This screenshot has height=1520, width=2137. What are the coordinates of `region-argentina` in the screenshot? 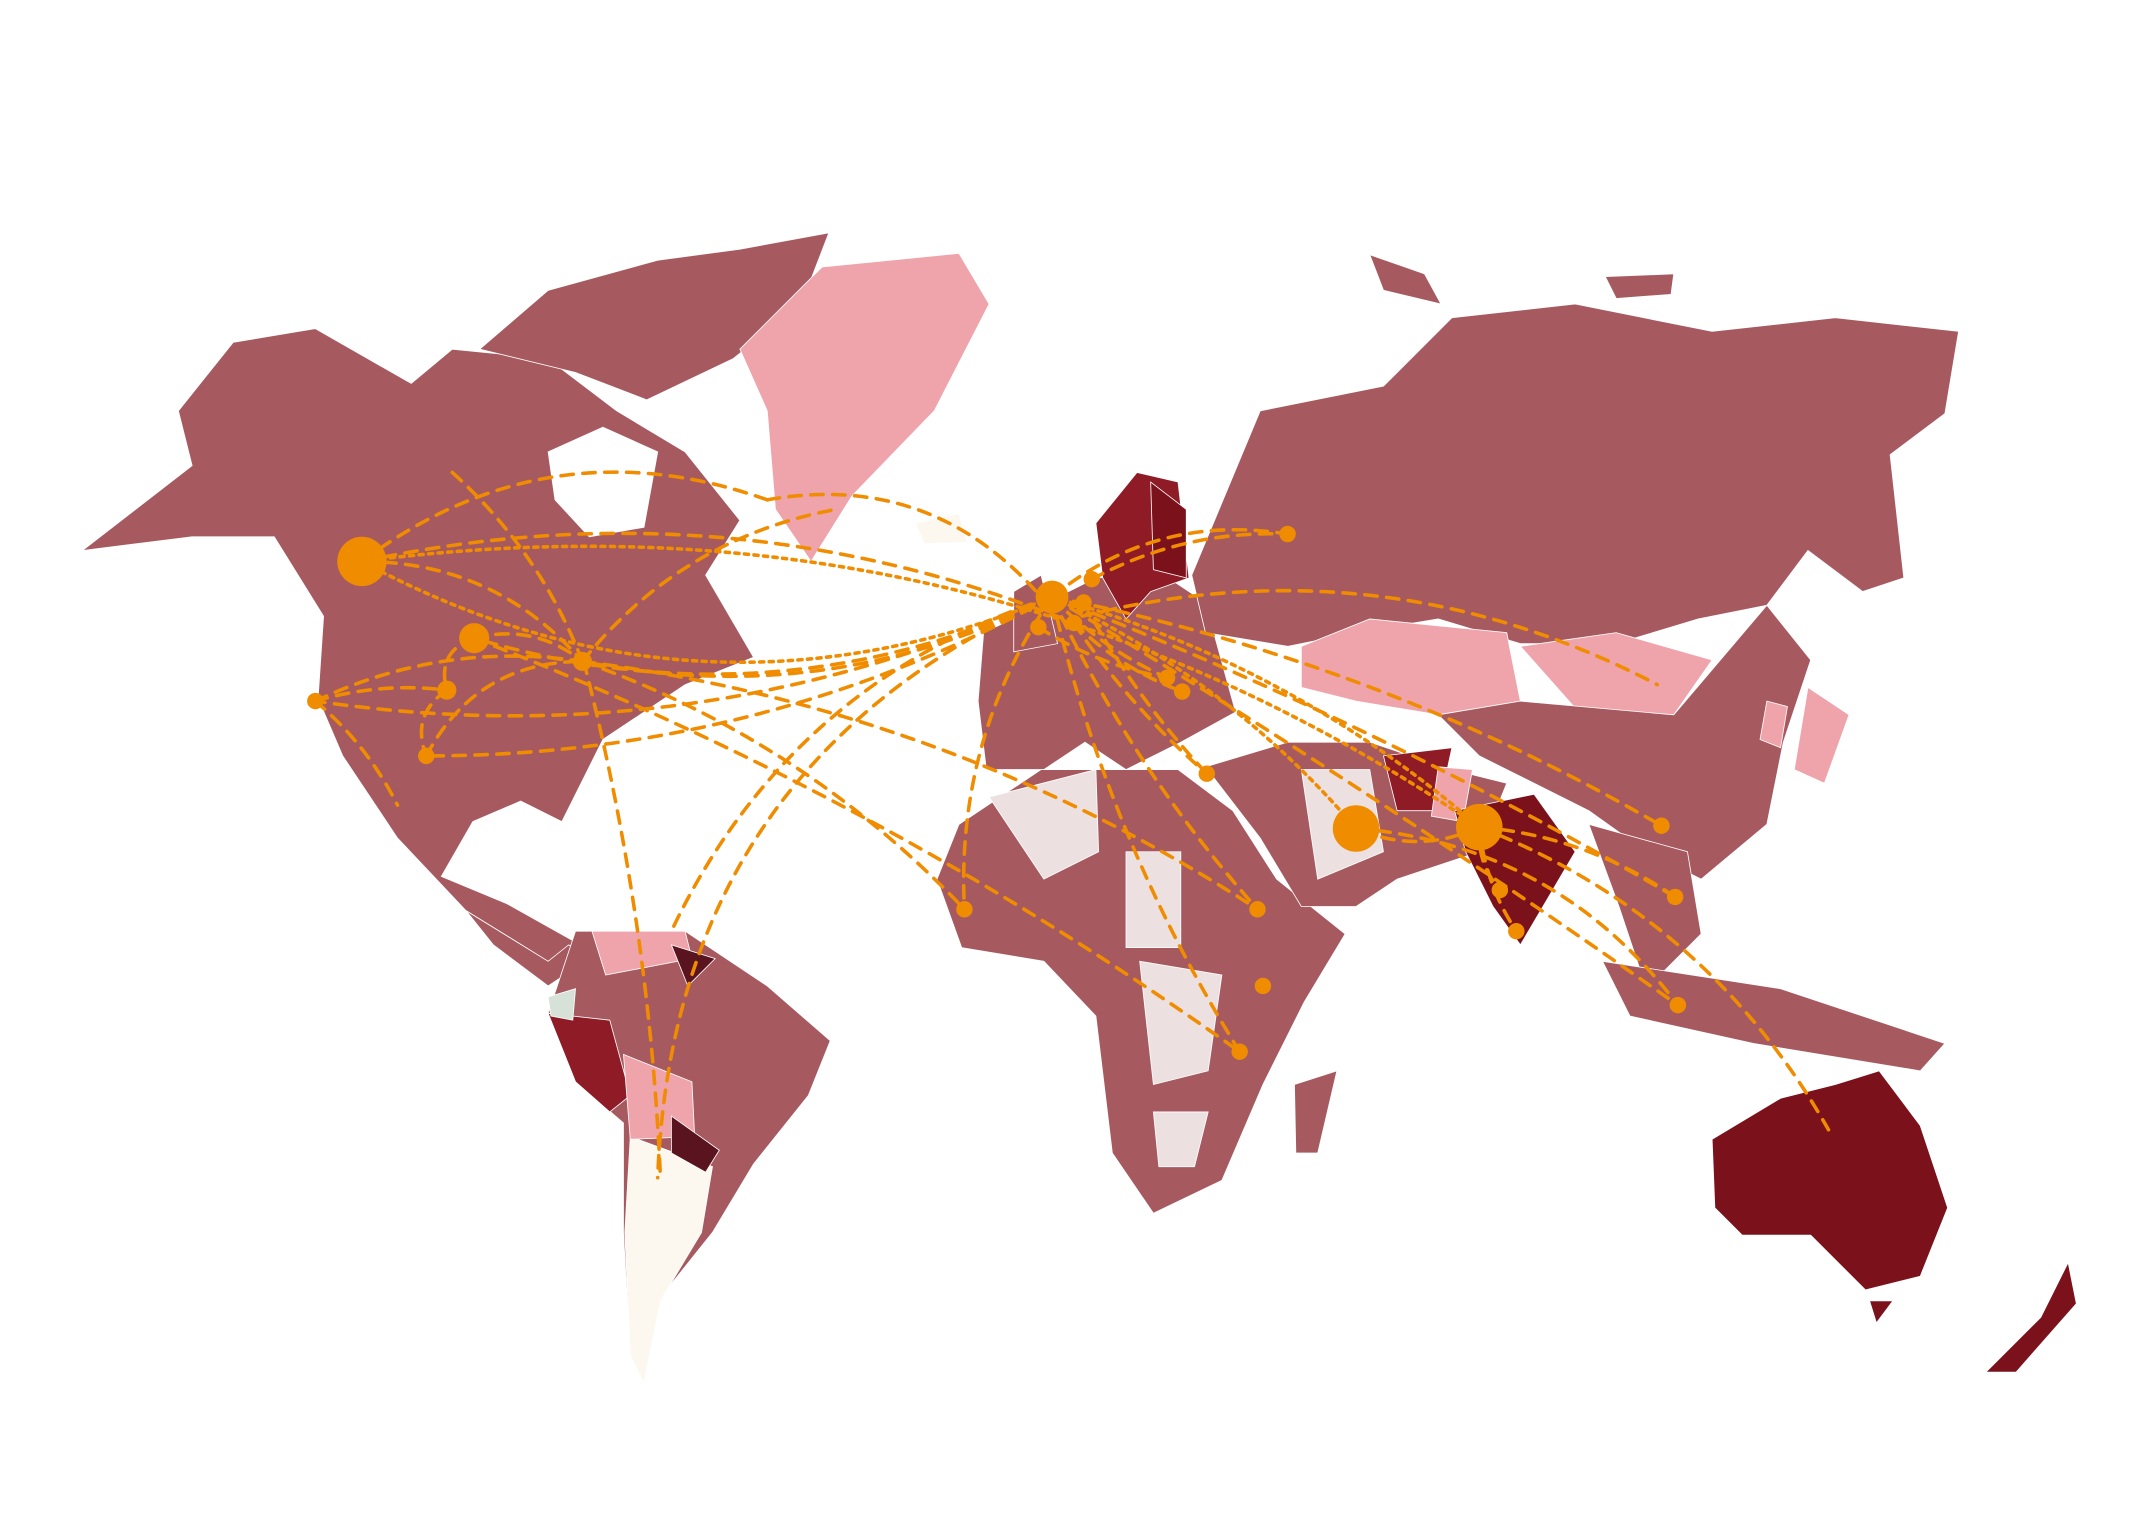 It's located at (668, 1260).